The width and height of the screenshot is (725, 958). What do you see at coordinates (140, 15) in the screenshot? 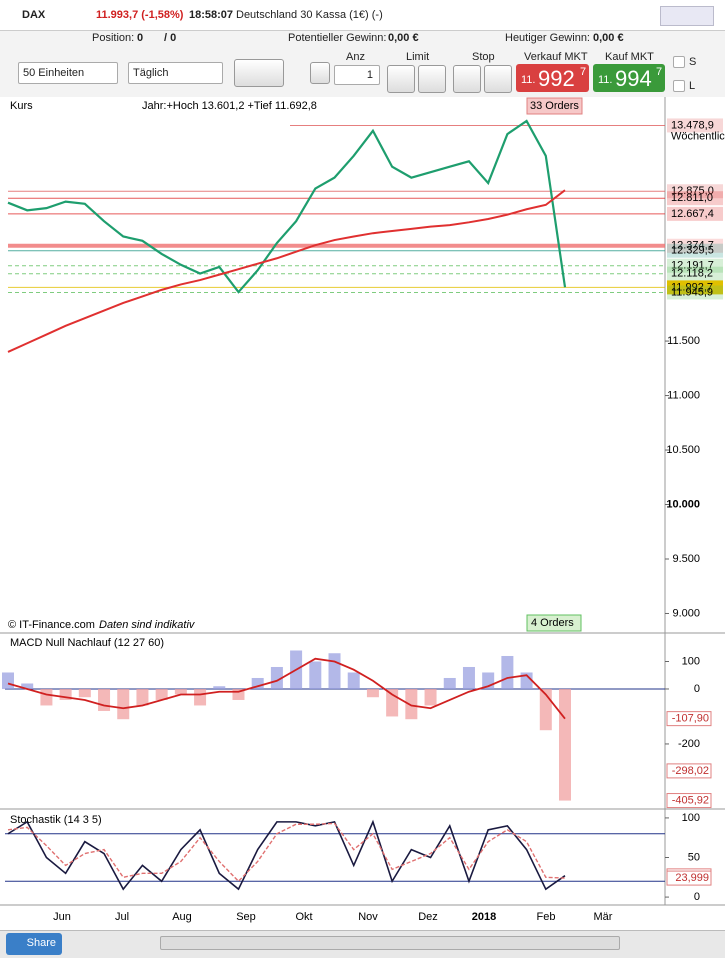
I see `quote: 11.993,7 (-1,58%)` at bounding box center [140, 15].